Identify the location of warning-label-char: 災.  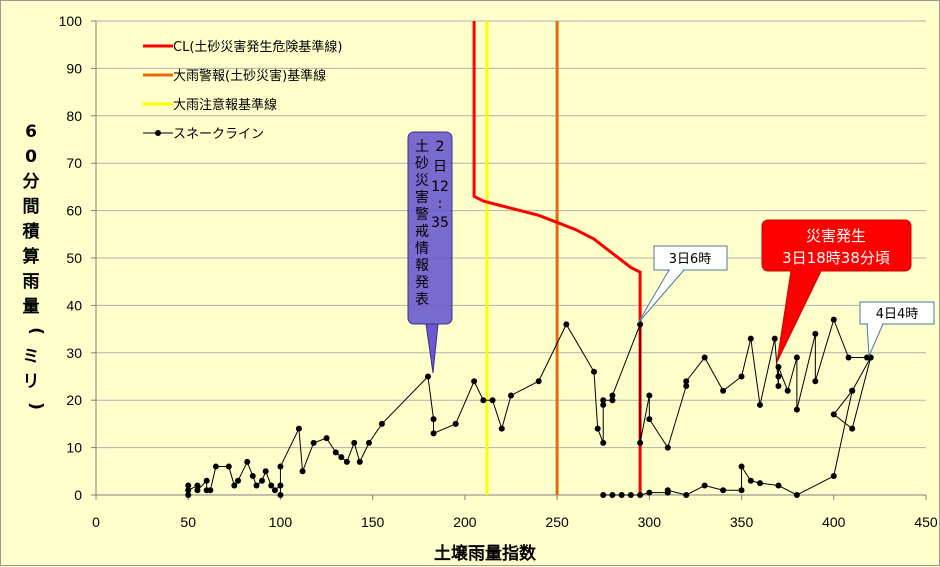
(422, 181).